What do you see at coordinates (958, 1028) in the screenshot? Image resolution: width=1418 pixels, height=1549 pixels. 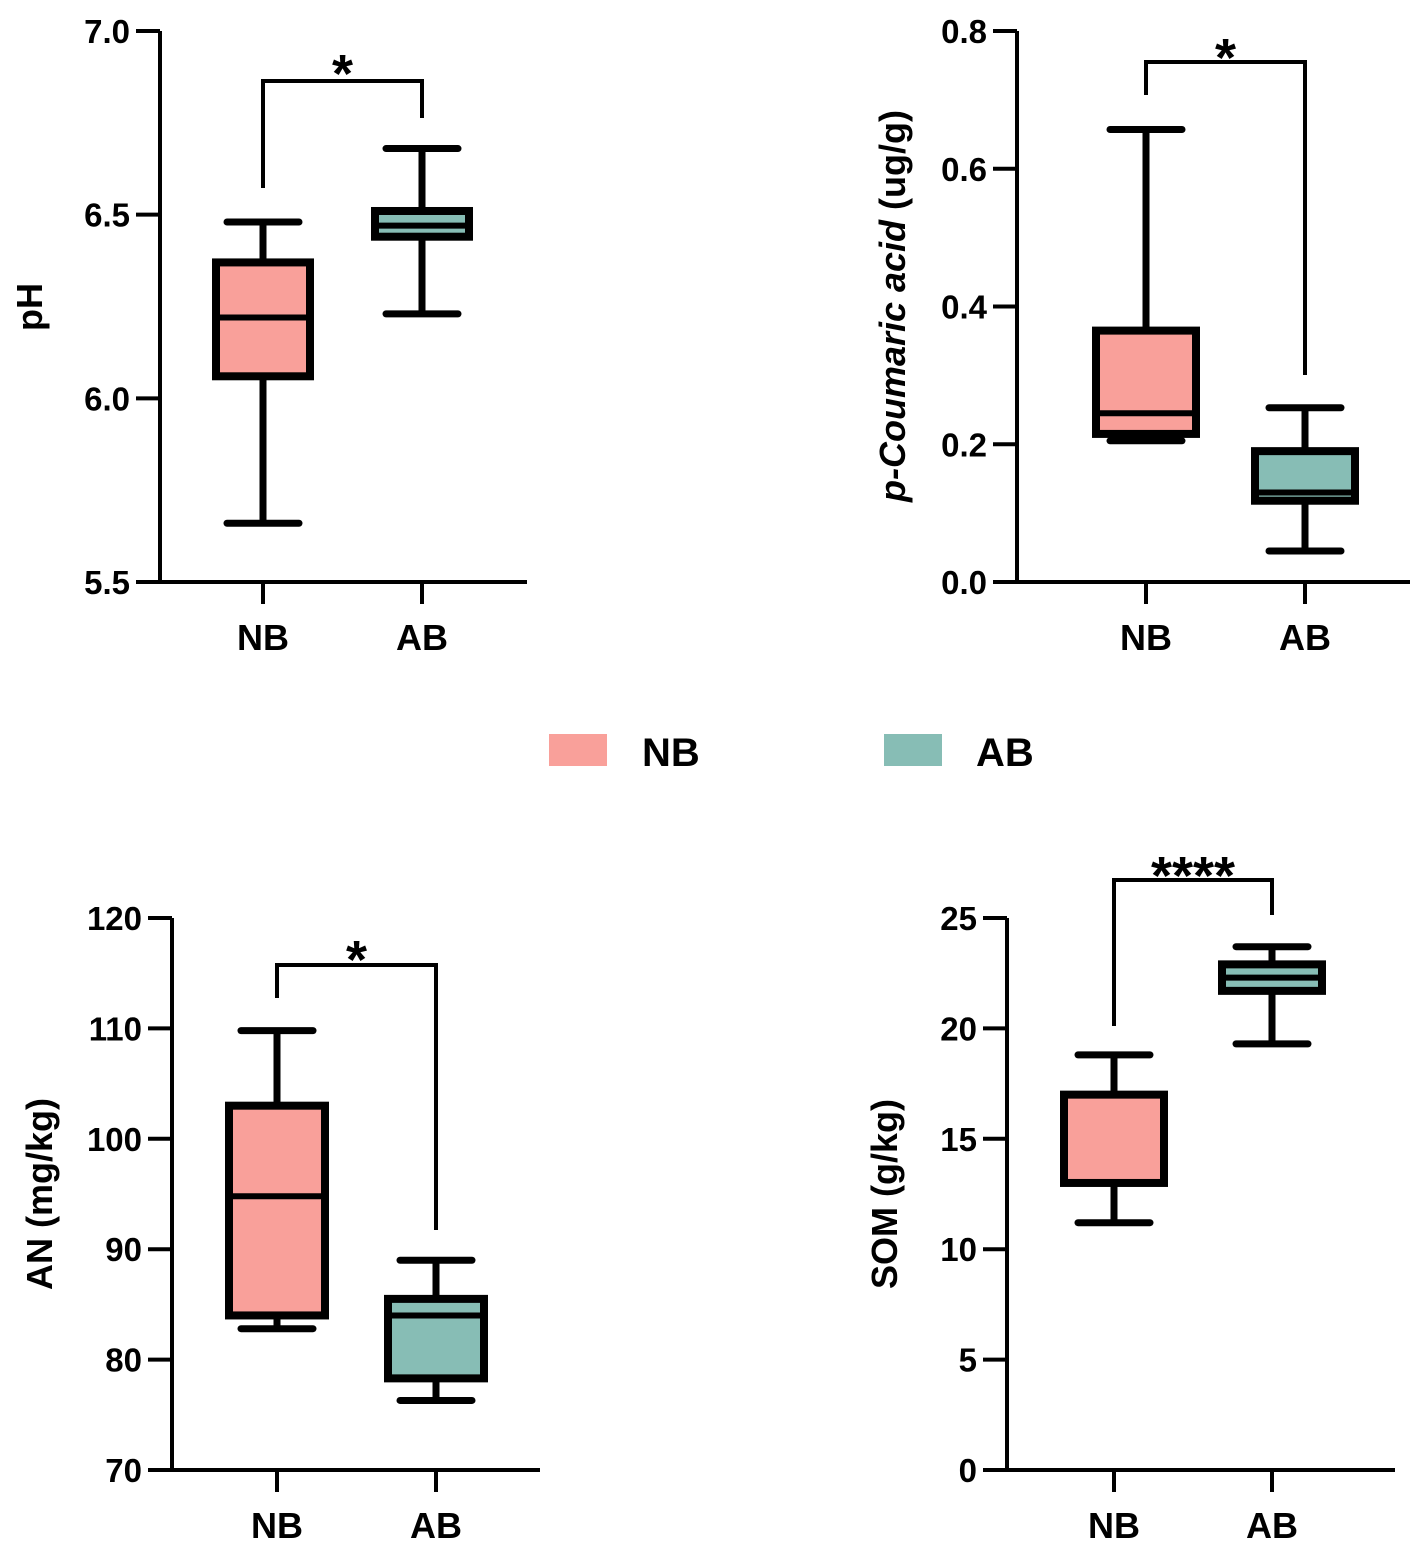 I see `y-tick-label: 20` at bounding box center [958, 1028].